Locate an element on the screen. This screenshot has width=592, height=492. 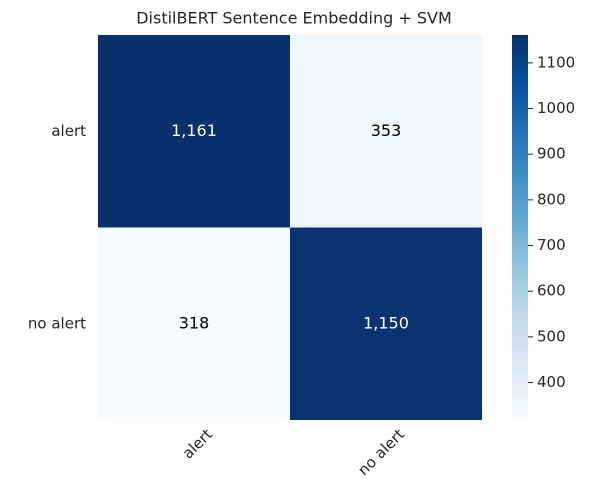
y-tick-label: alert is located at coordinates (68, 131).